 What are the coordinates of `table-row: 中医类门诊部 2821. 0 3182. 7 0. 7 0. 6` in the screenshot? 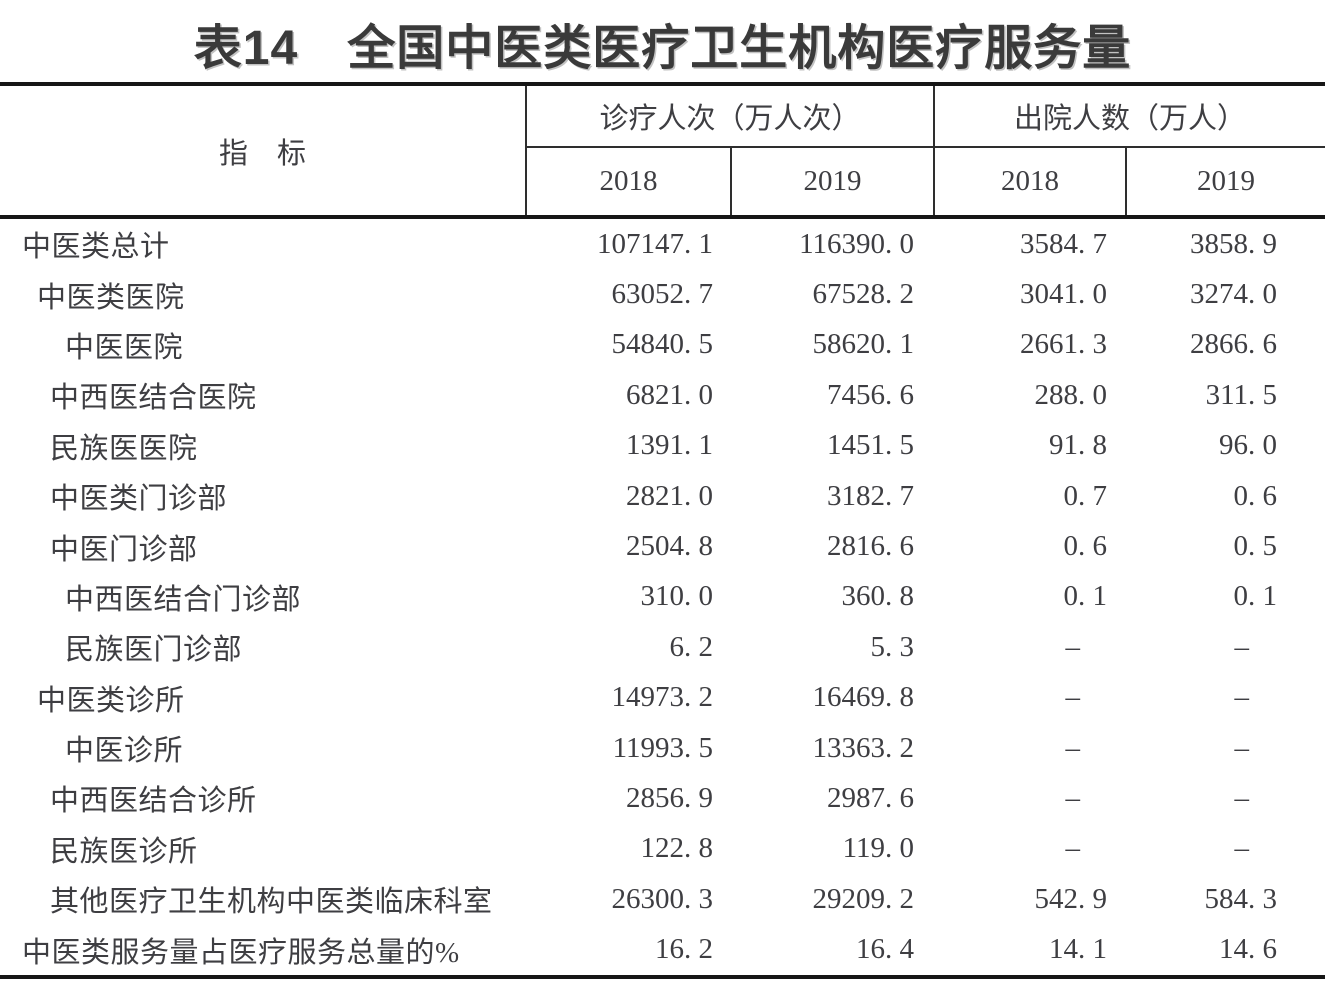 It's located at (662, 496).